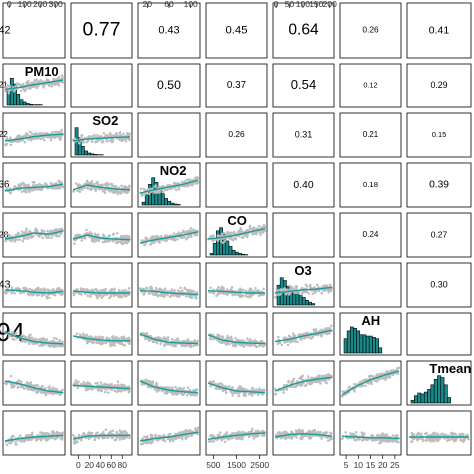 This screenshot has width=474, height=474. What do you see at coordinates (105, 120) in the screenshot?
I see `variable-label: SO2` at bounding box center [105, 120].